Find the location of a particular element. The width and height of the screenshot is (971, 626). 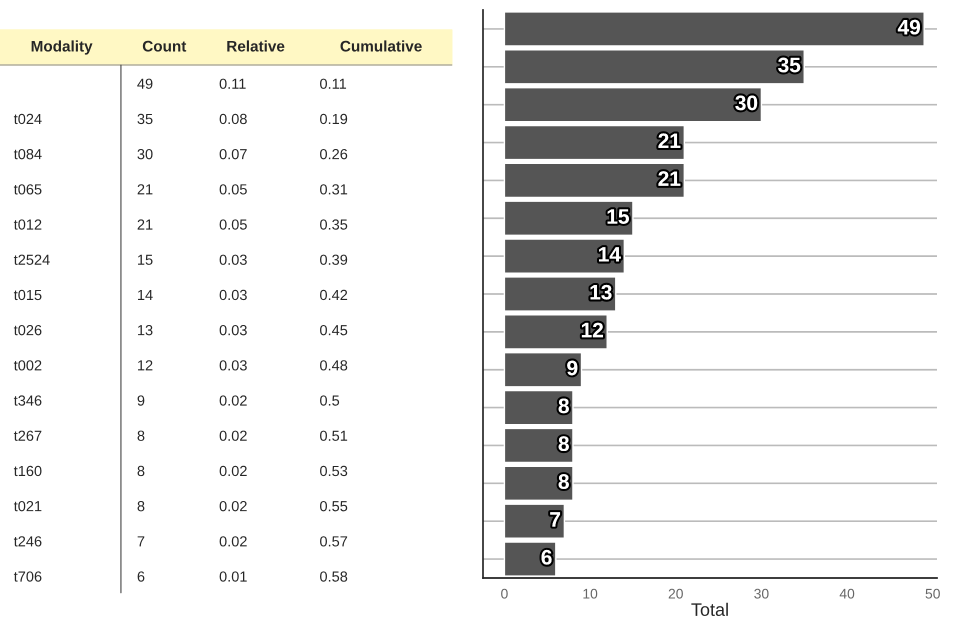

text: 0.39 is located at coordinates (334, 259).